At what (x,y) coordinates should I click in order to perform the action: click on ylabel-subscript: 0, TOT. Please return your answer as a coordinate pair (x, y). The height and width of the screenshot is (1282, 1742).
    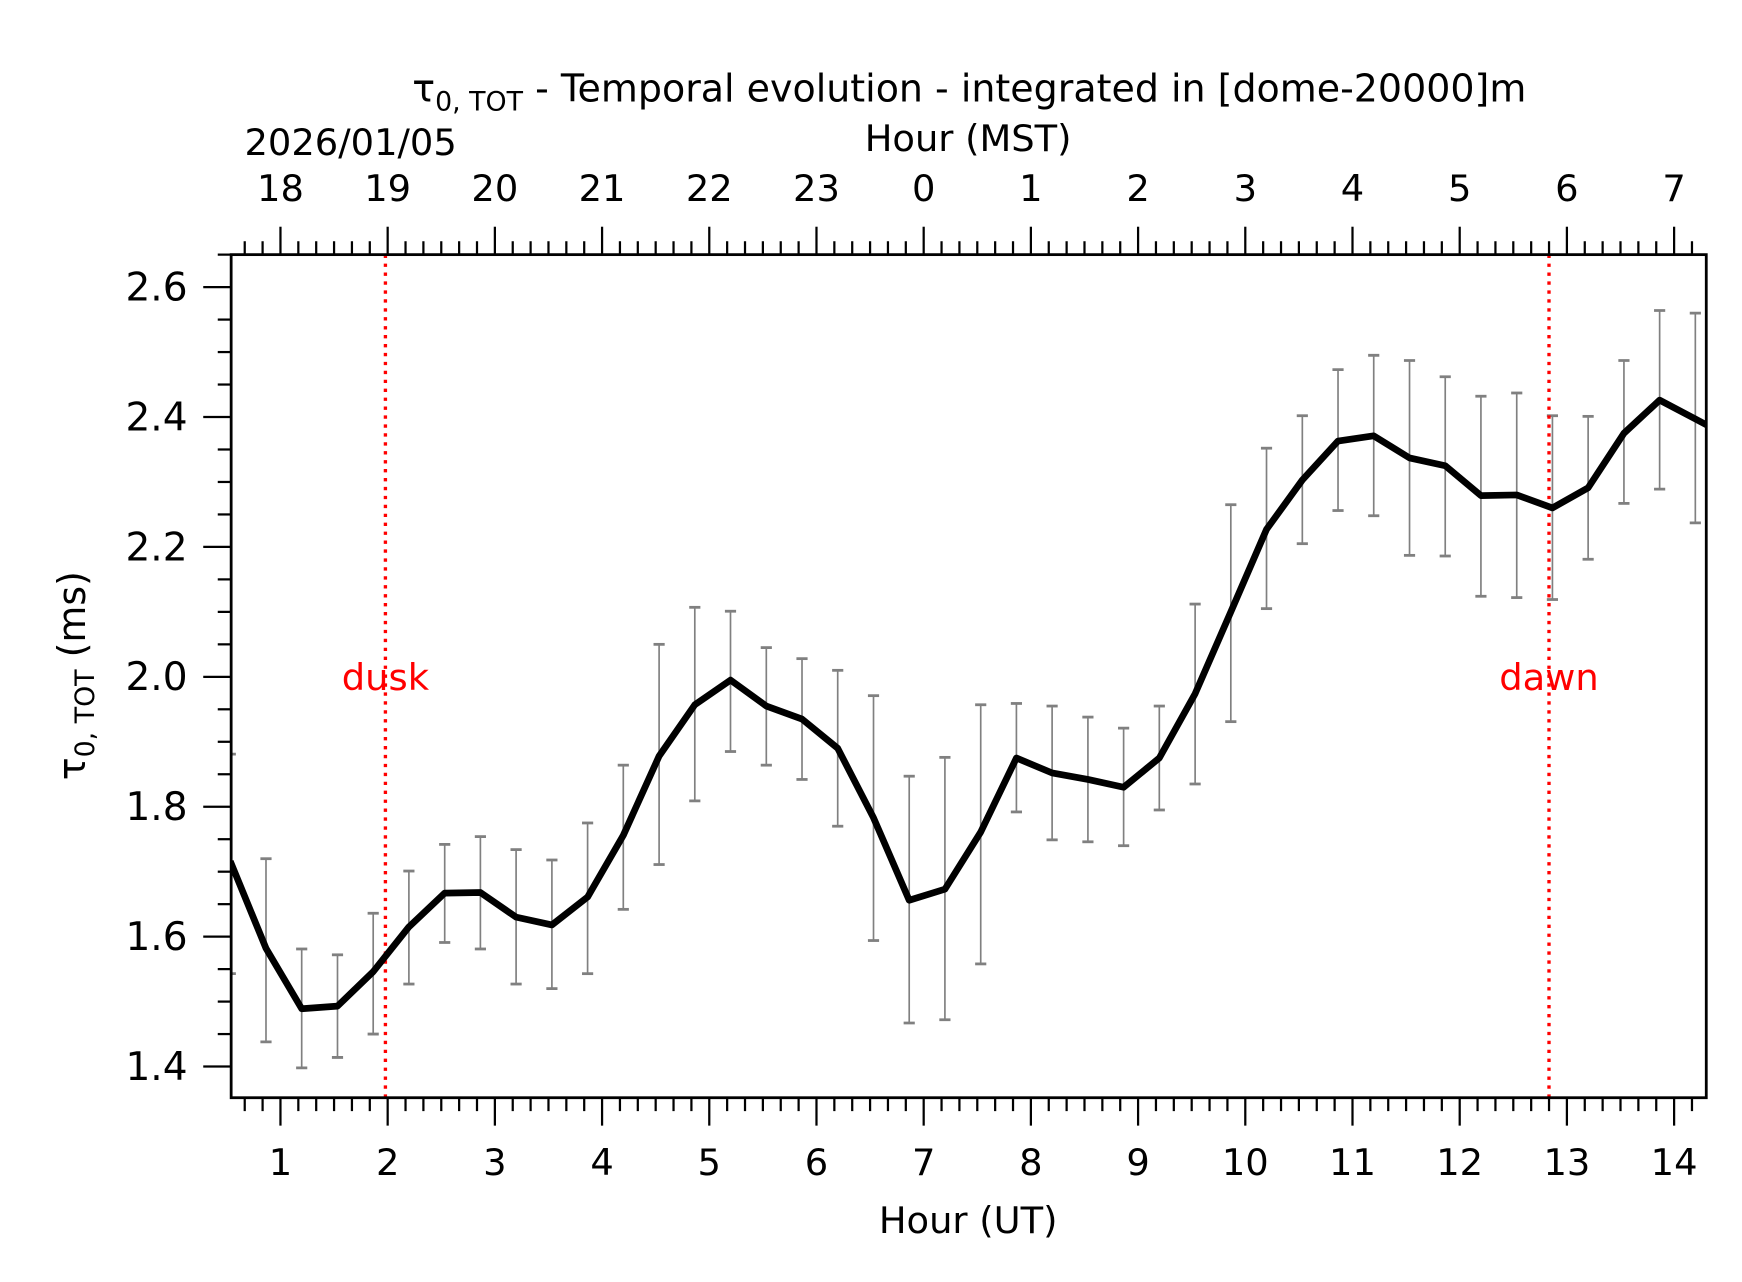
    Looking at the image, I should click on (85, 713).